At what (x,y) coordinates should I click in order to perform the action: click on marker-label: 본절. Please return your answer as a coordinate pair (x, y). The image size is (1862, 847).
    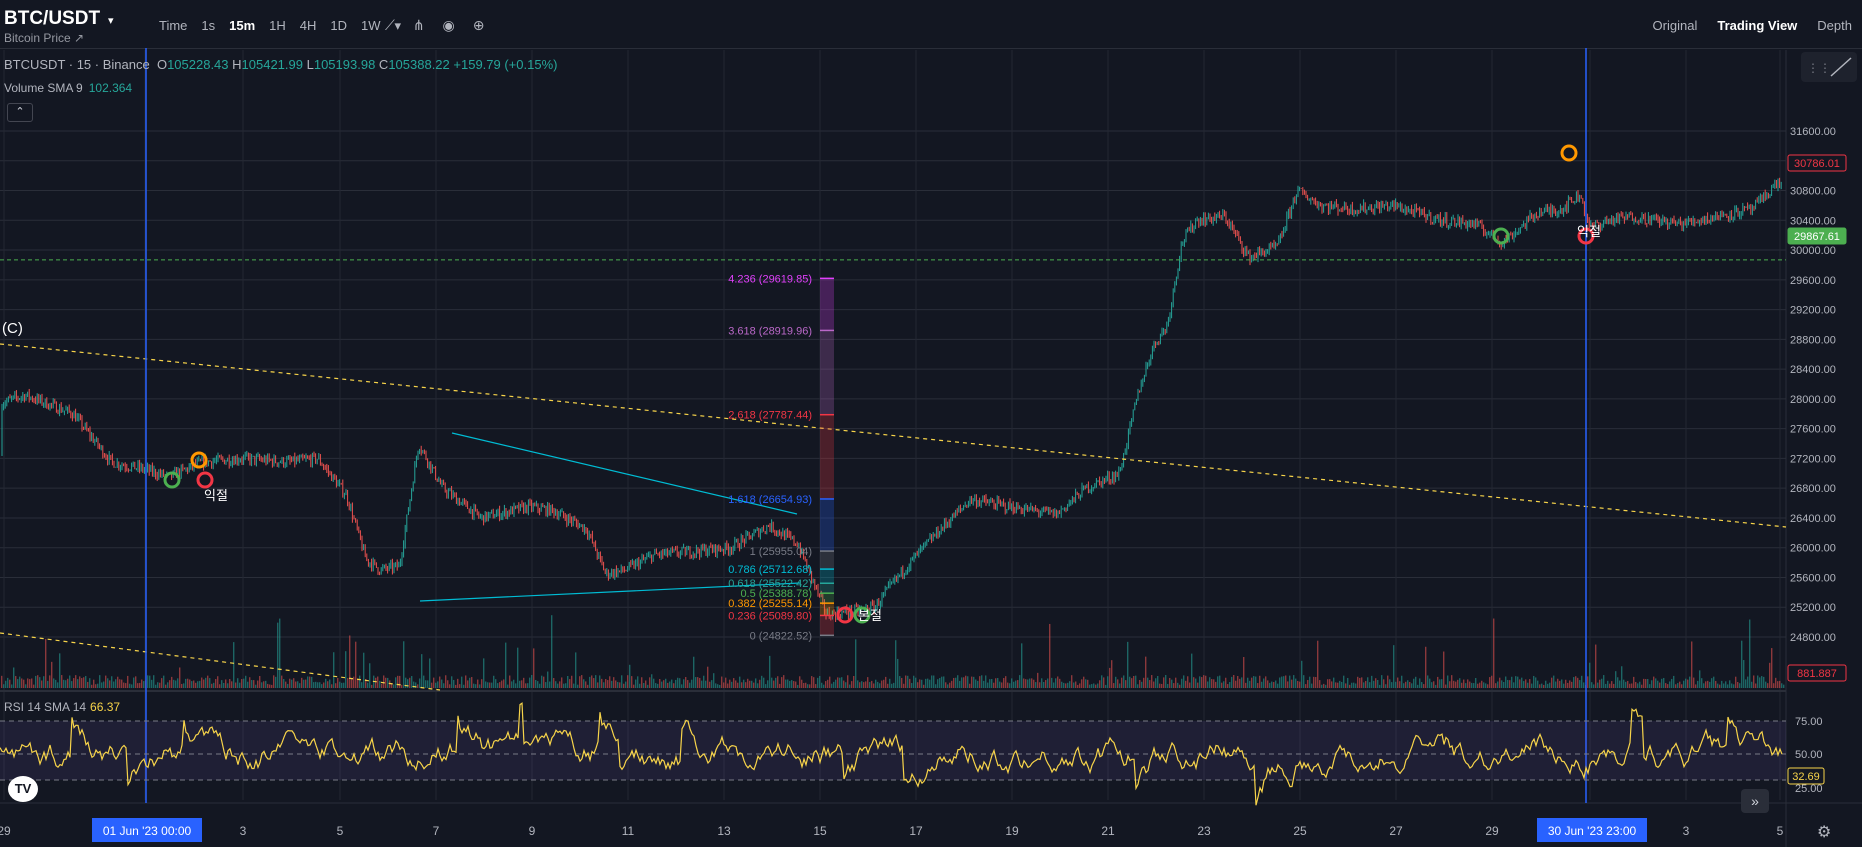
    Looking at the image, I should click on (870, 615).